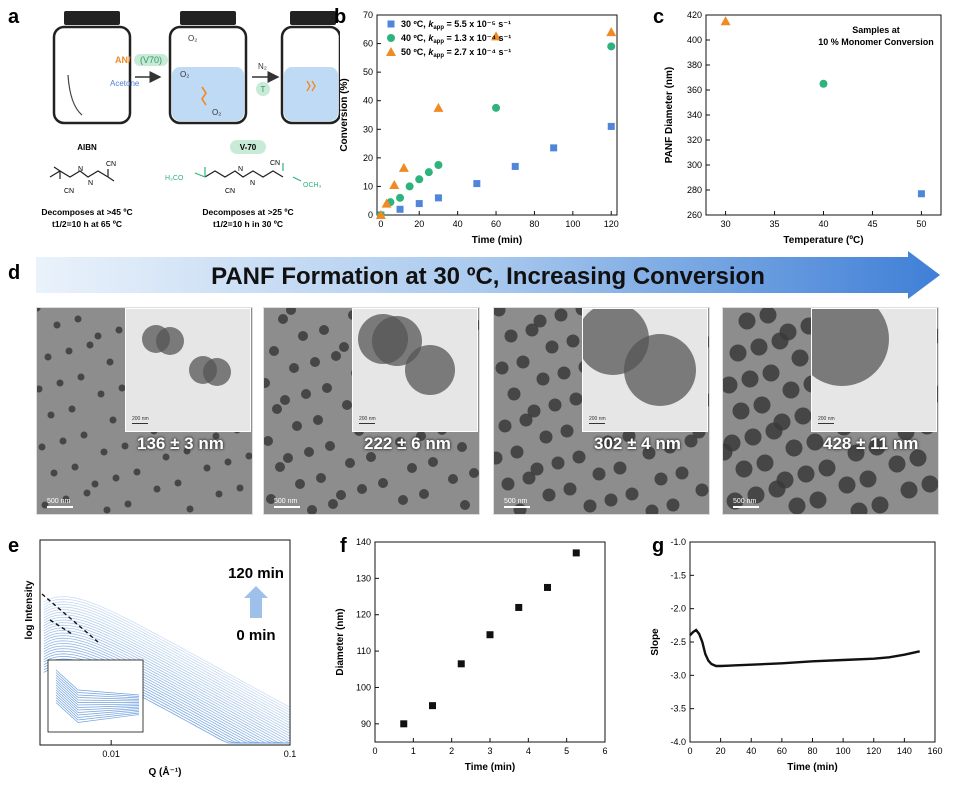 The height and width of the screenshot is (795, 960). Describe the element at coordinates (90, 183) in the screenshot. I see `aibn-n2: N` at that location.